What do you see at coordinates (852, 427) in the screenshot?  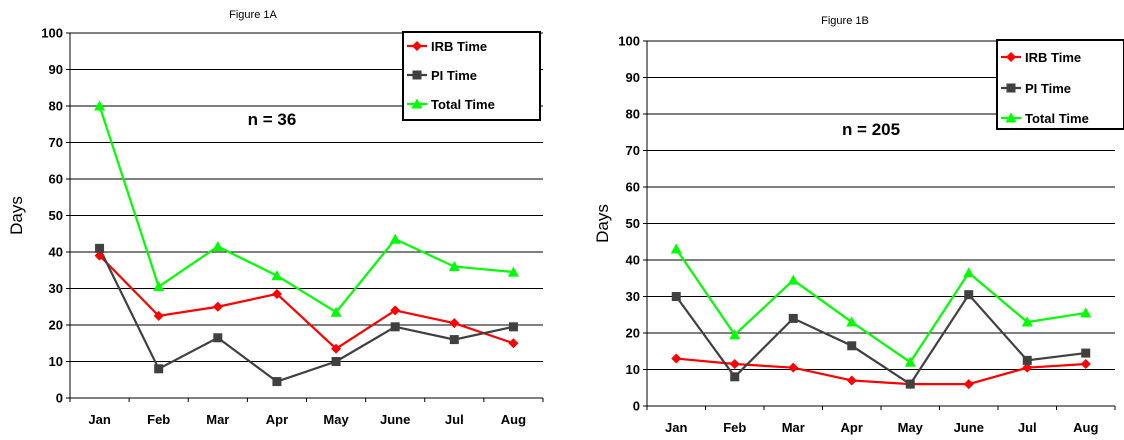 I see `x-tick-label: Apr` at bounding box center [852, 427].